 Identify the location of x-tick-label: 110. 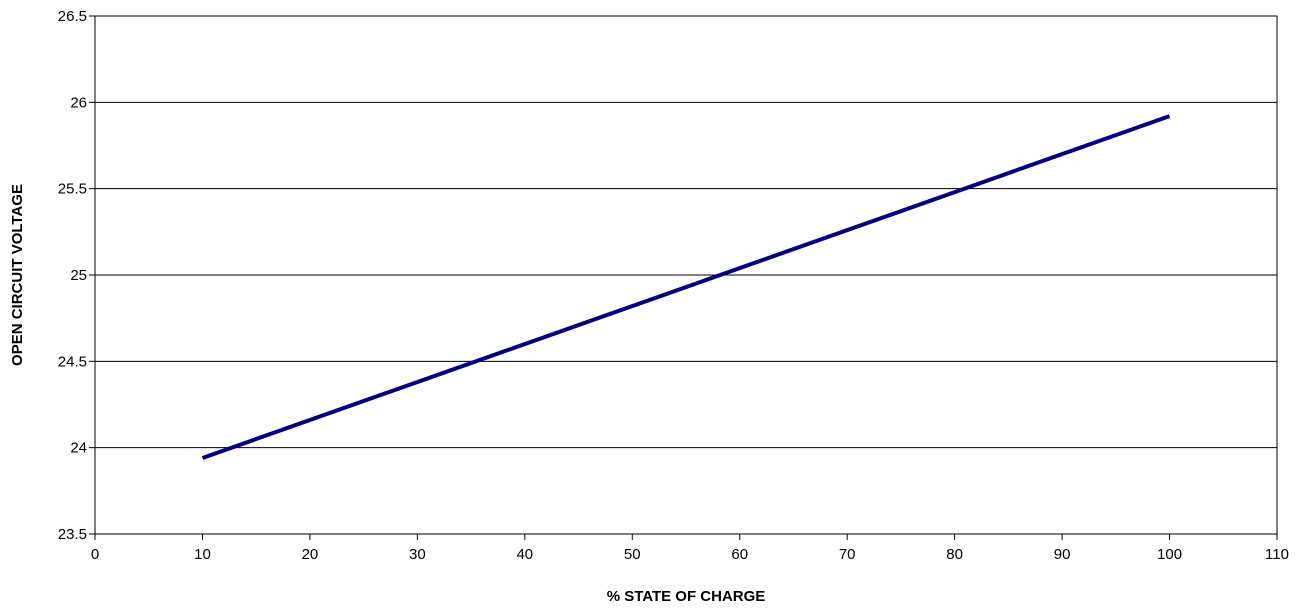
(1277, 554).